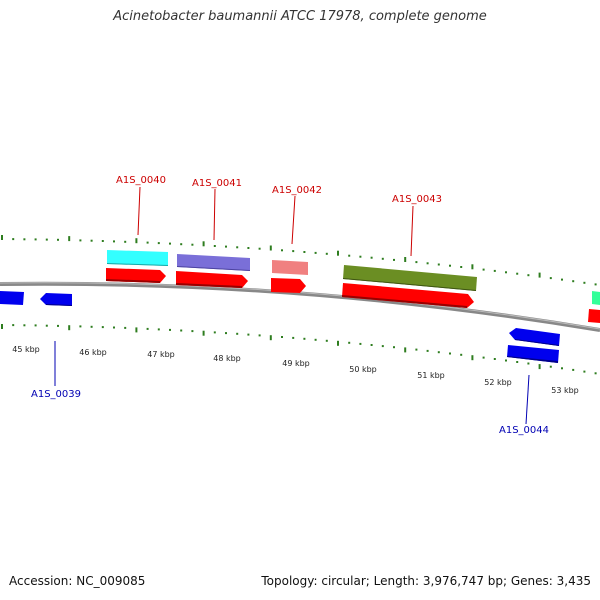 Image resolution: width=600 pixels, height=600 pixels. Describe the element at coordinates (524, 430) in the screenshot. I see `gene-label-0044: A1S_0044` at that location.